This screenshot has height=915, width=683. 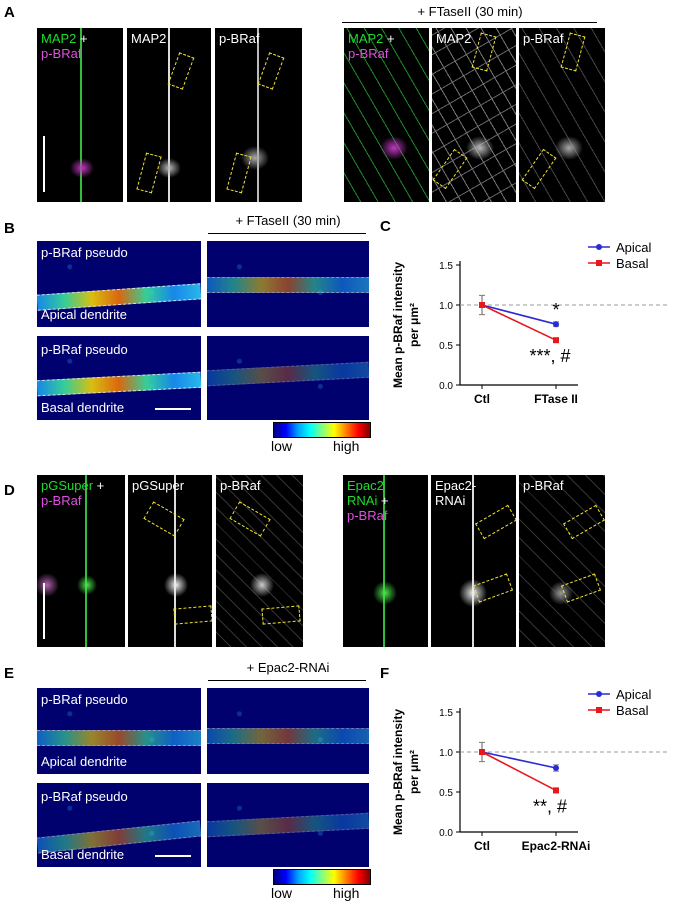 I want to click on panel-d-treated-merge-plus: +, so click(x=384, y=500).